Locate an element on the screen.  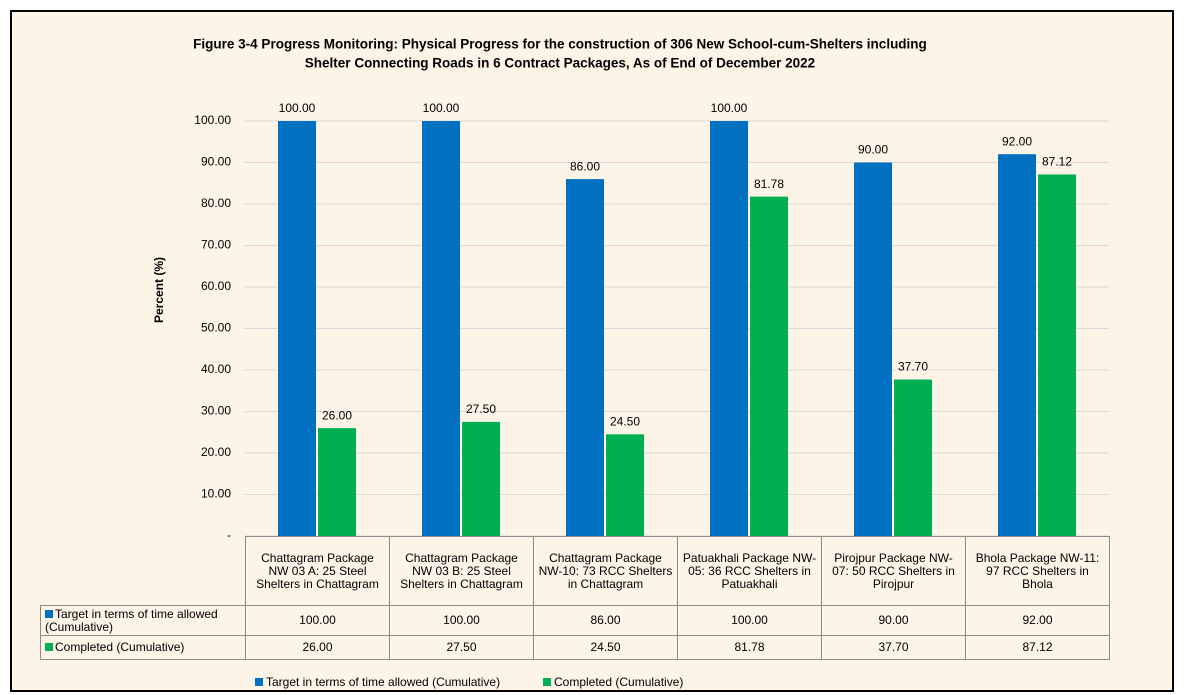
y-tick-label: - is located at coordinates (229, 535).